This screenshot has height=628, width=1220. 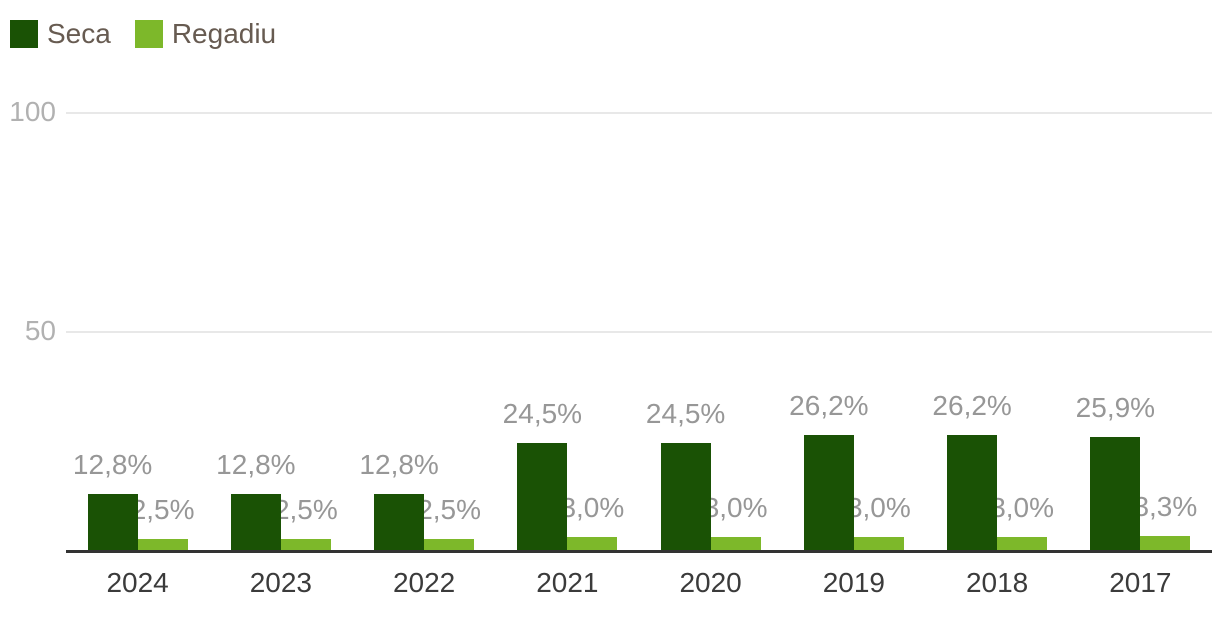 I want to click on value-label-regadiu-2022: 2,5%, so click(x=449, y=509).